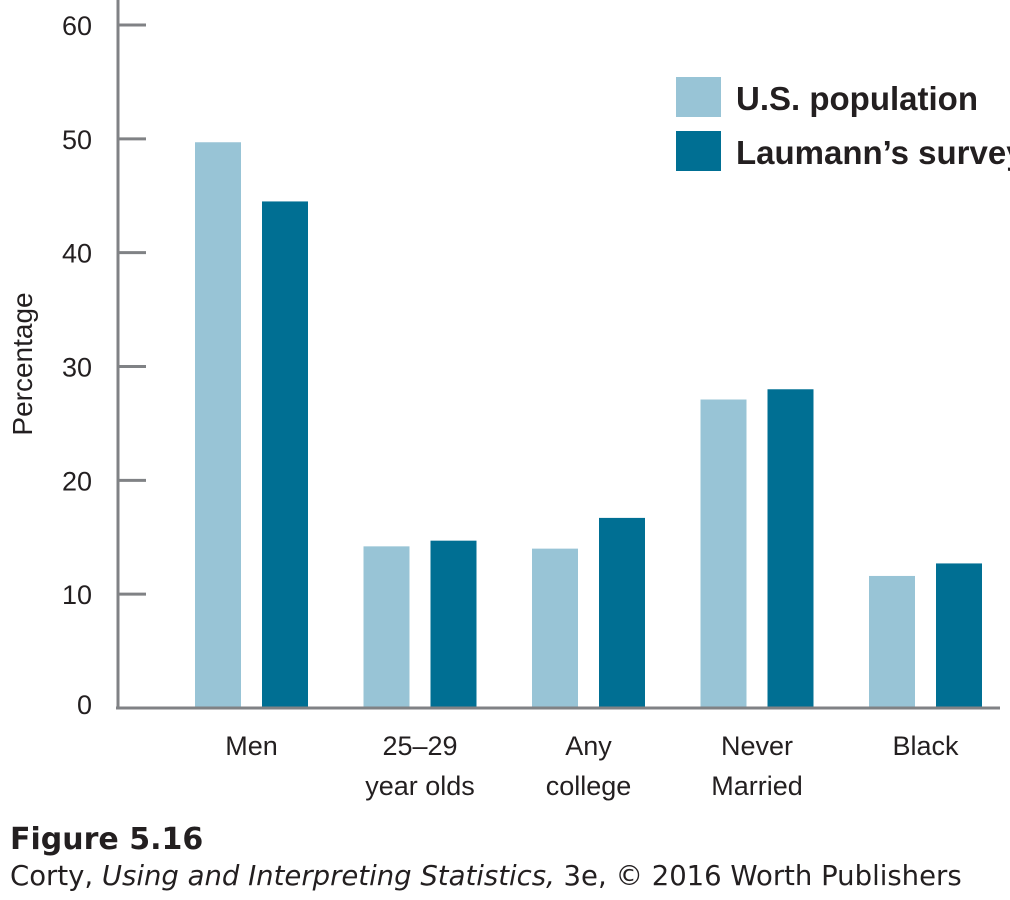 The height and width of the screenshot is (900, 1010). What do you see at coordinates (873, 152) in the screenshot?
I see `legend-label: Laumann’s survey` at bounding box center [873, 152].